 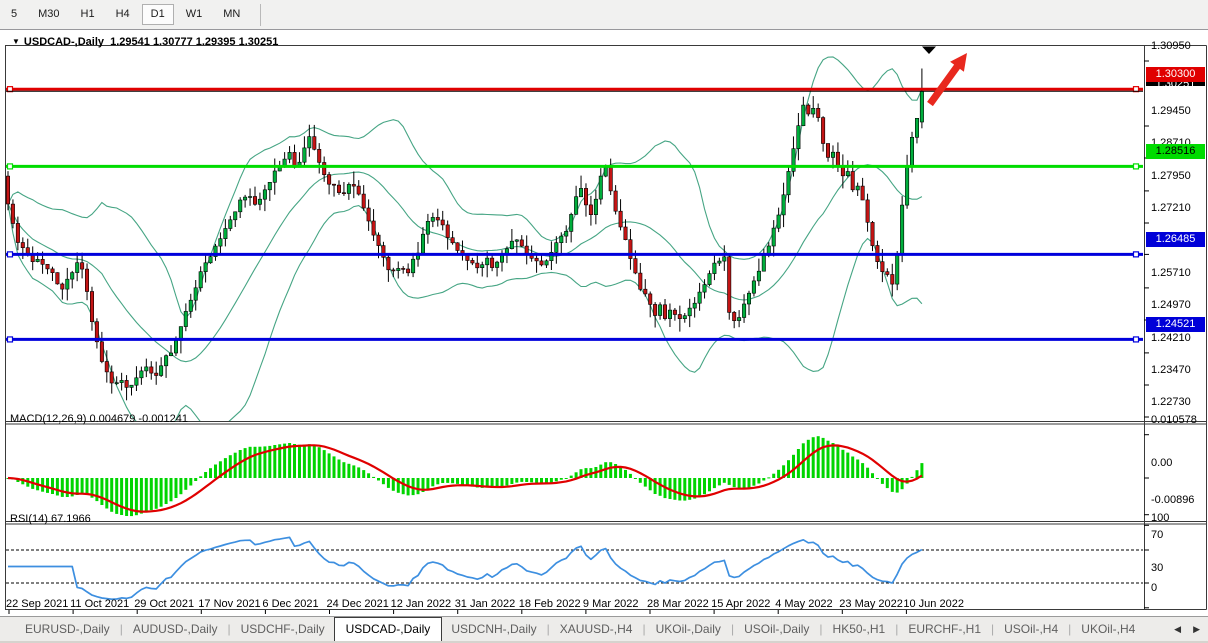 I want to click on rsi-axis-tick: 30, so click(x=1157, y=568).